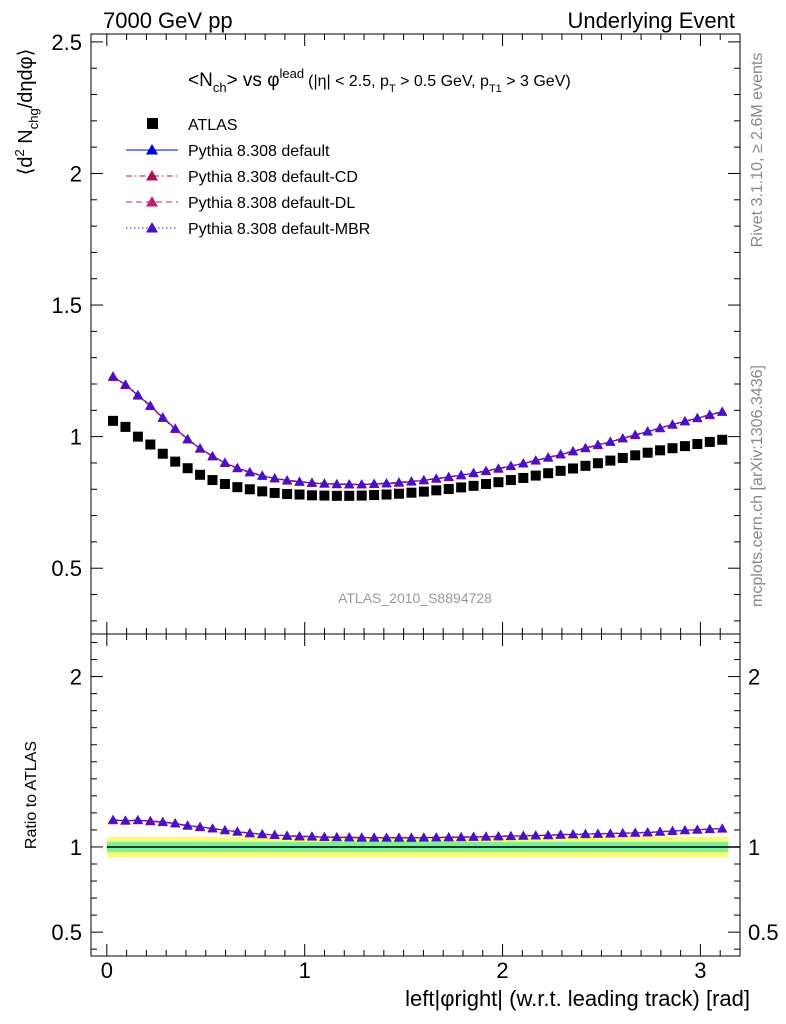 Image resolution: width=786 pixels, height=1024 pixels. What do you see at coordinates (700, 970) in the screenshot?
I see `x-tick-label: 3` at bounding box center [700, 970].